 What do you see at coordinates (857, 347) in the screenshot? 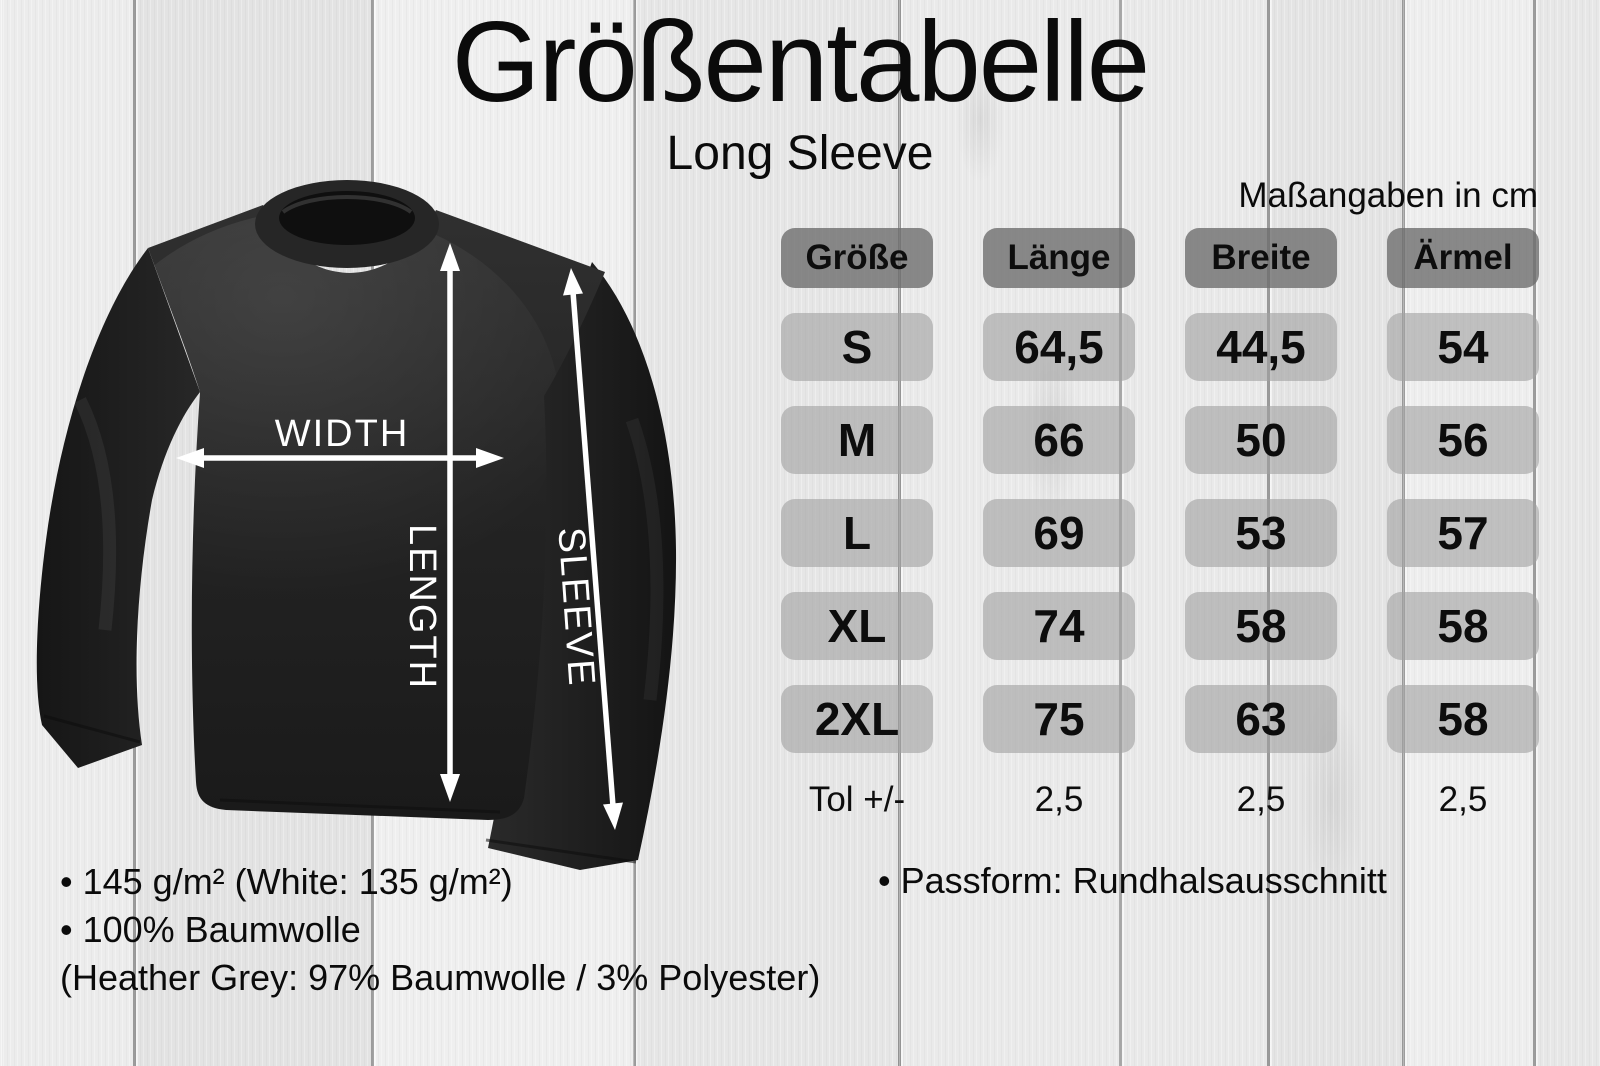
I see `size-cell: S` at bounding box center [857, 347].